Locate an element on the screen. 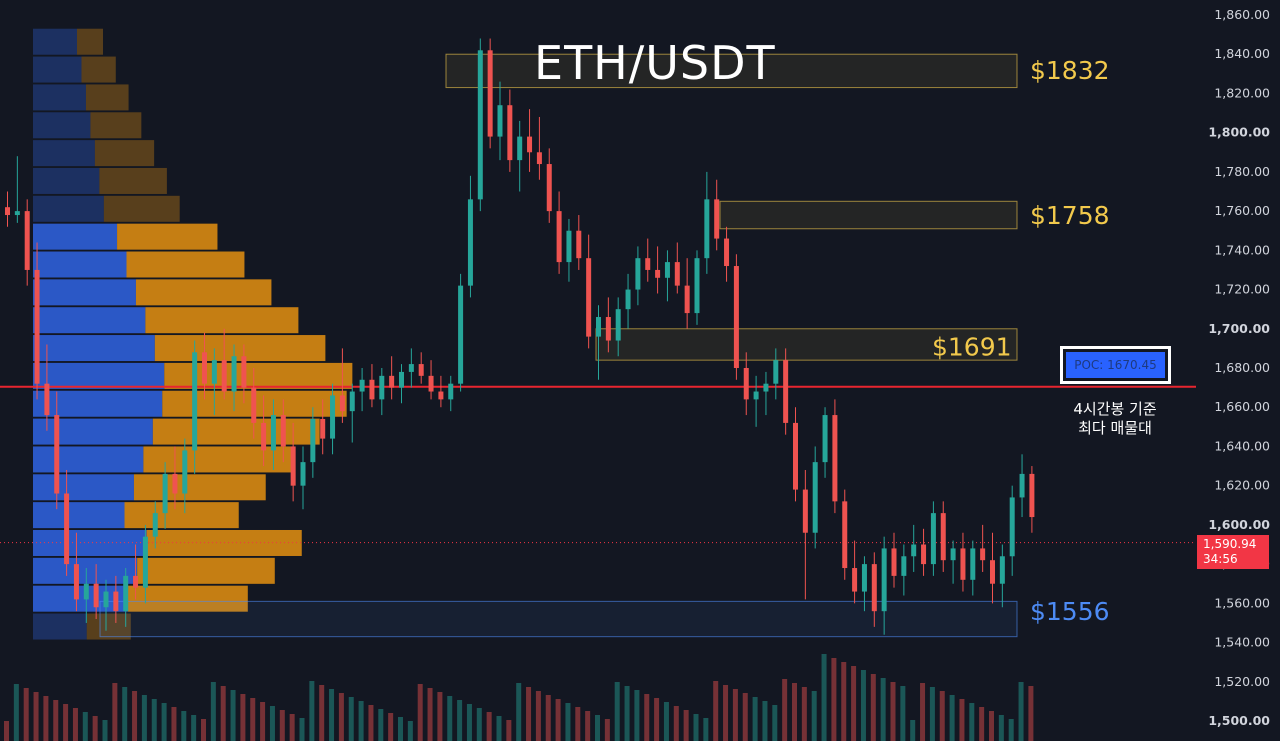  y-tick-label: 1,860.00 is located at coordinates (1242, 14).